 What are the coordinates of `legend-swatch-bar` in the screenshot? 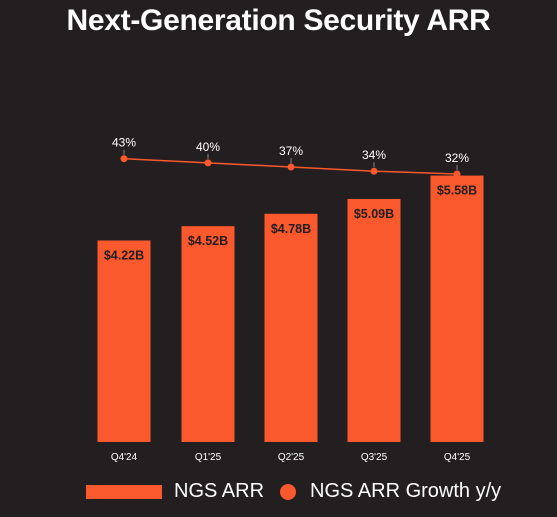 It's located at (124, 491).